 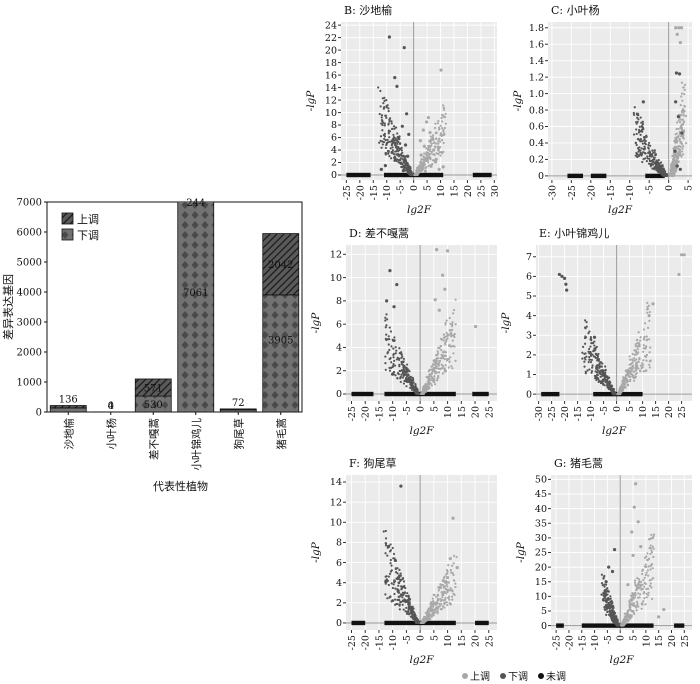 I want to click on bar-label-up-1: 4, so click(x=111, y=406).